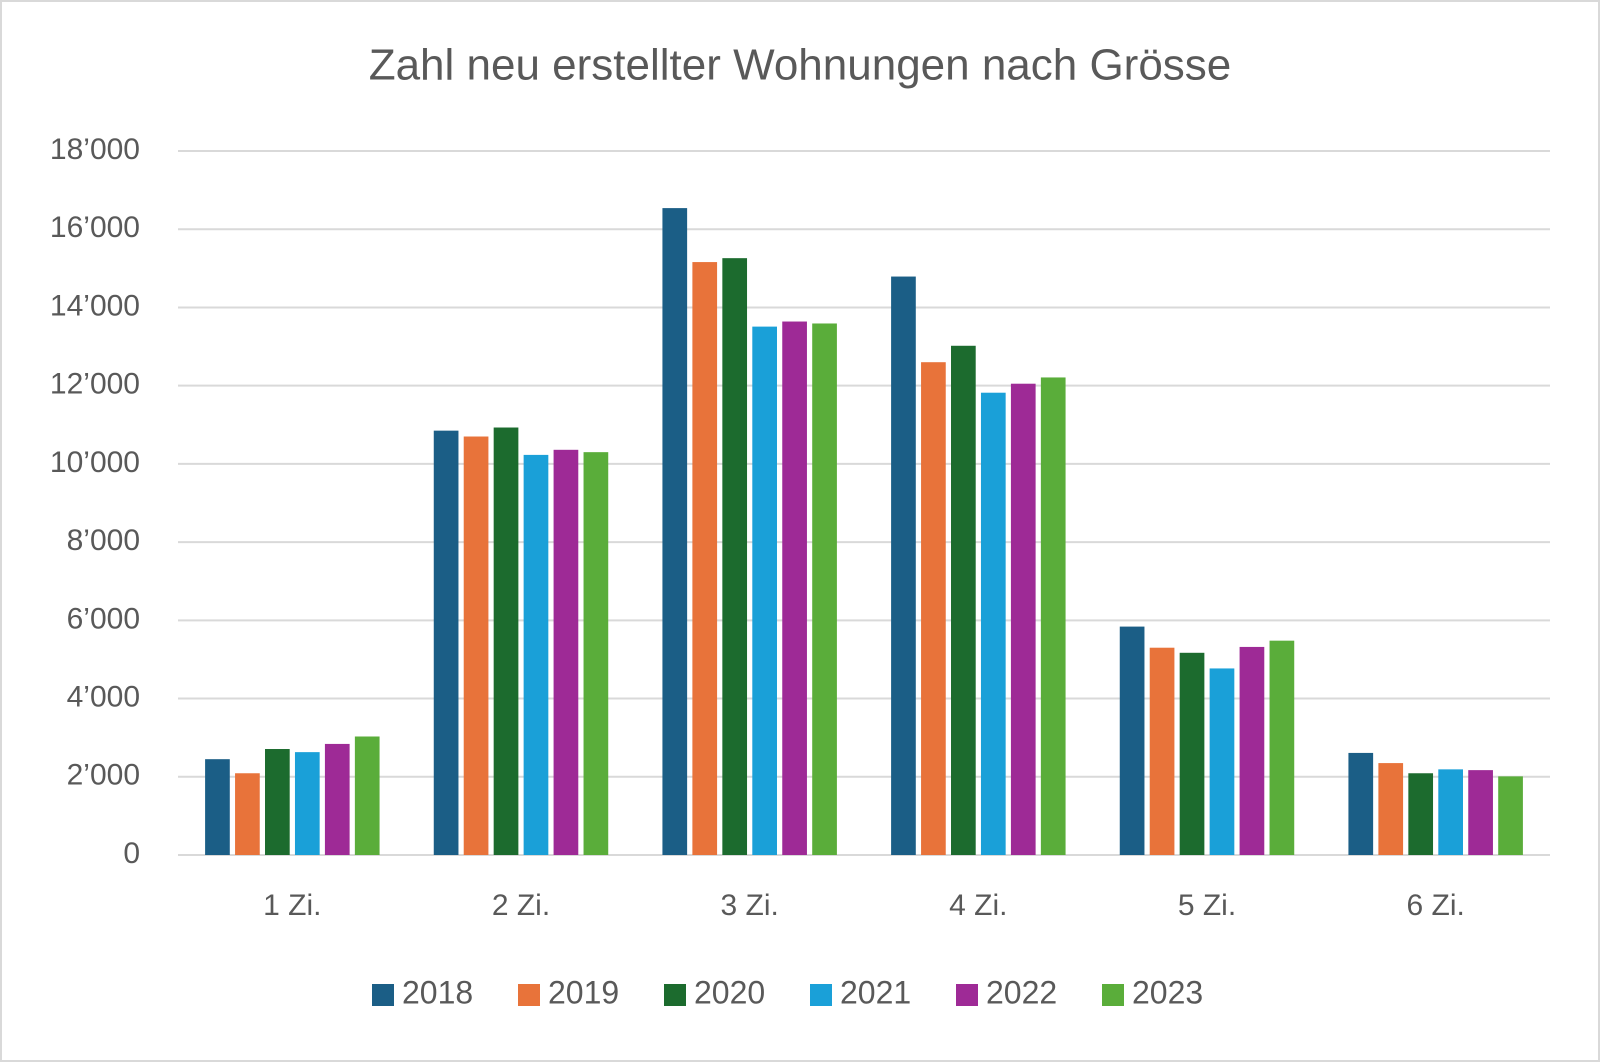  I want to click on y-tick-label: 14’000, so click(95, 305).